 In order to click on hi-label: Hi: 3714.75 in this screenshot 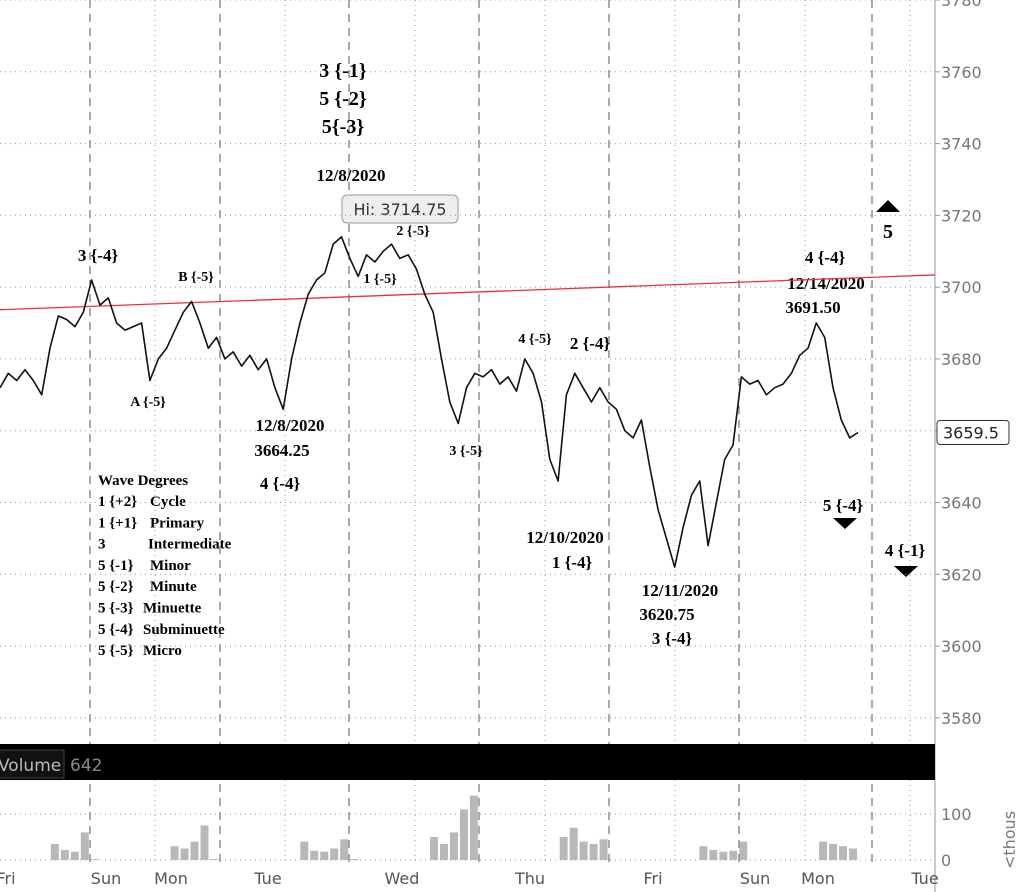, I will do `click(399, 209)`.